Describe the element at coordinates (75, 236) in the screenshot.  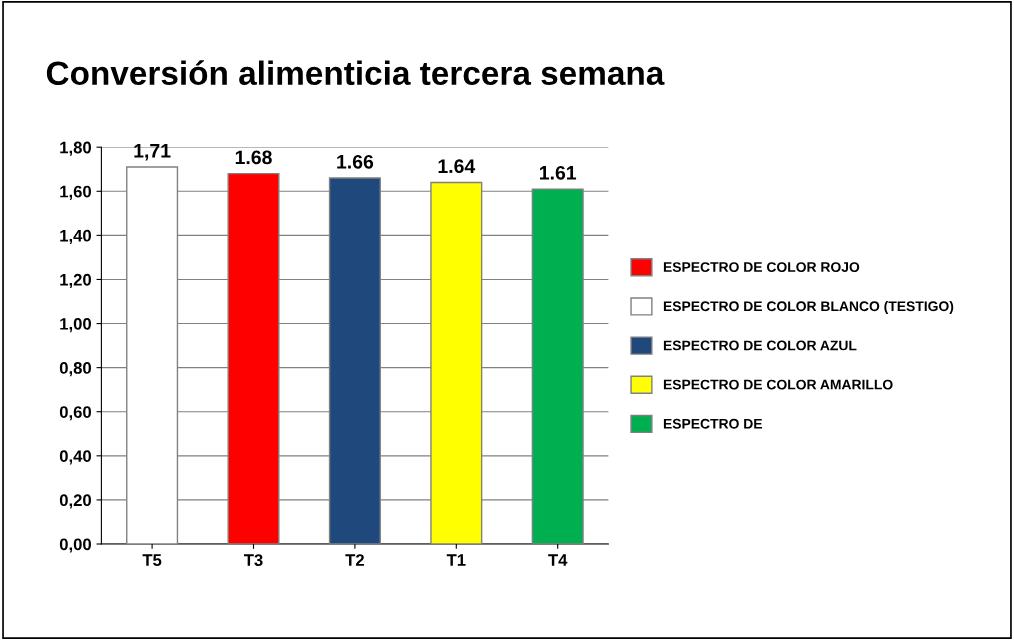
I see `y-tick-label: 1,40` at that location.